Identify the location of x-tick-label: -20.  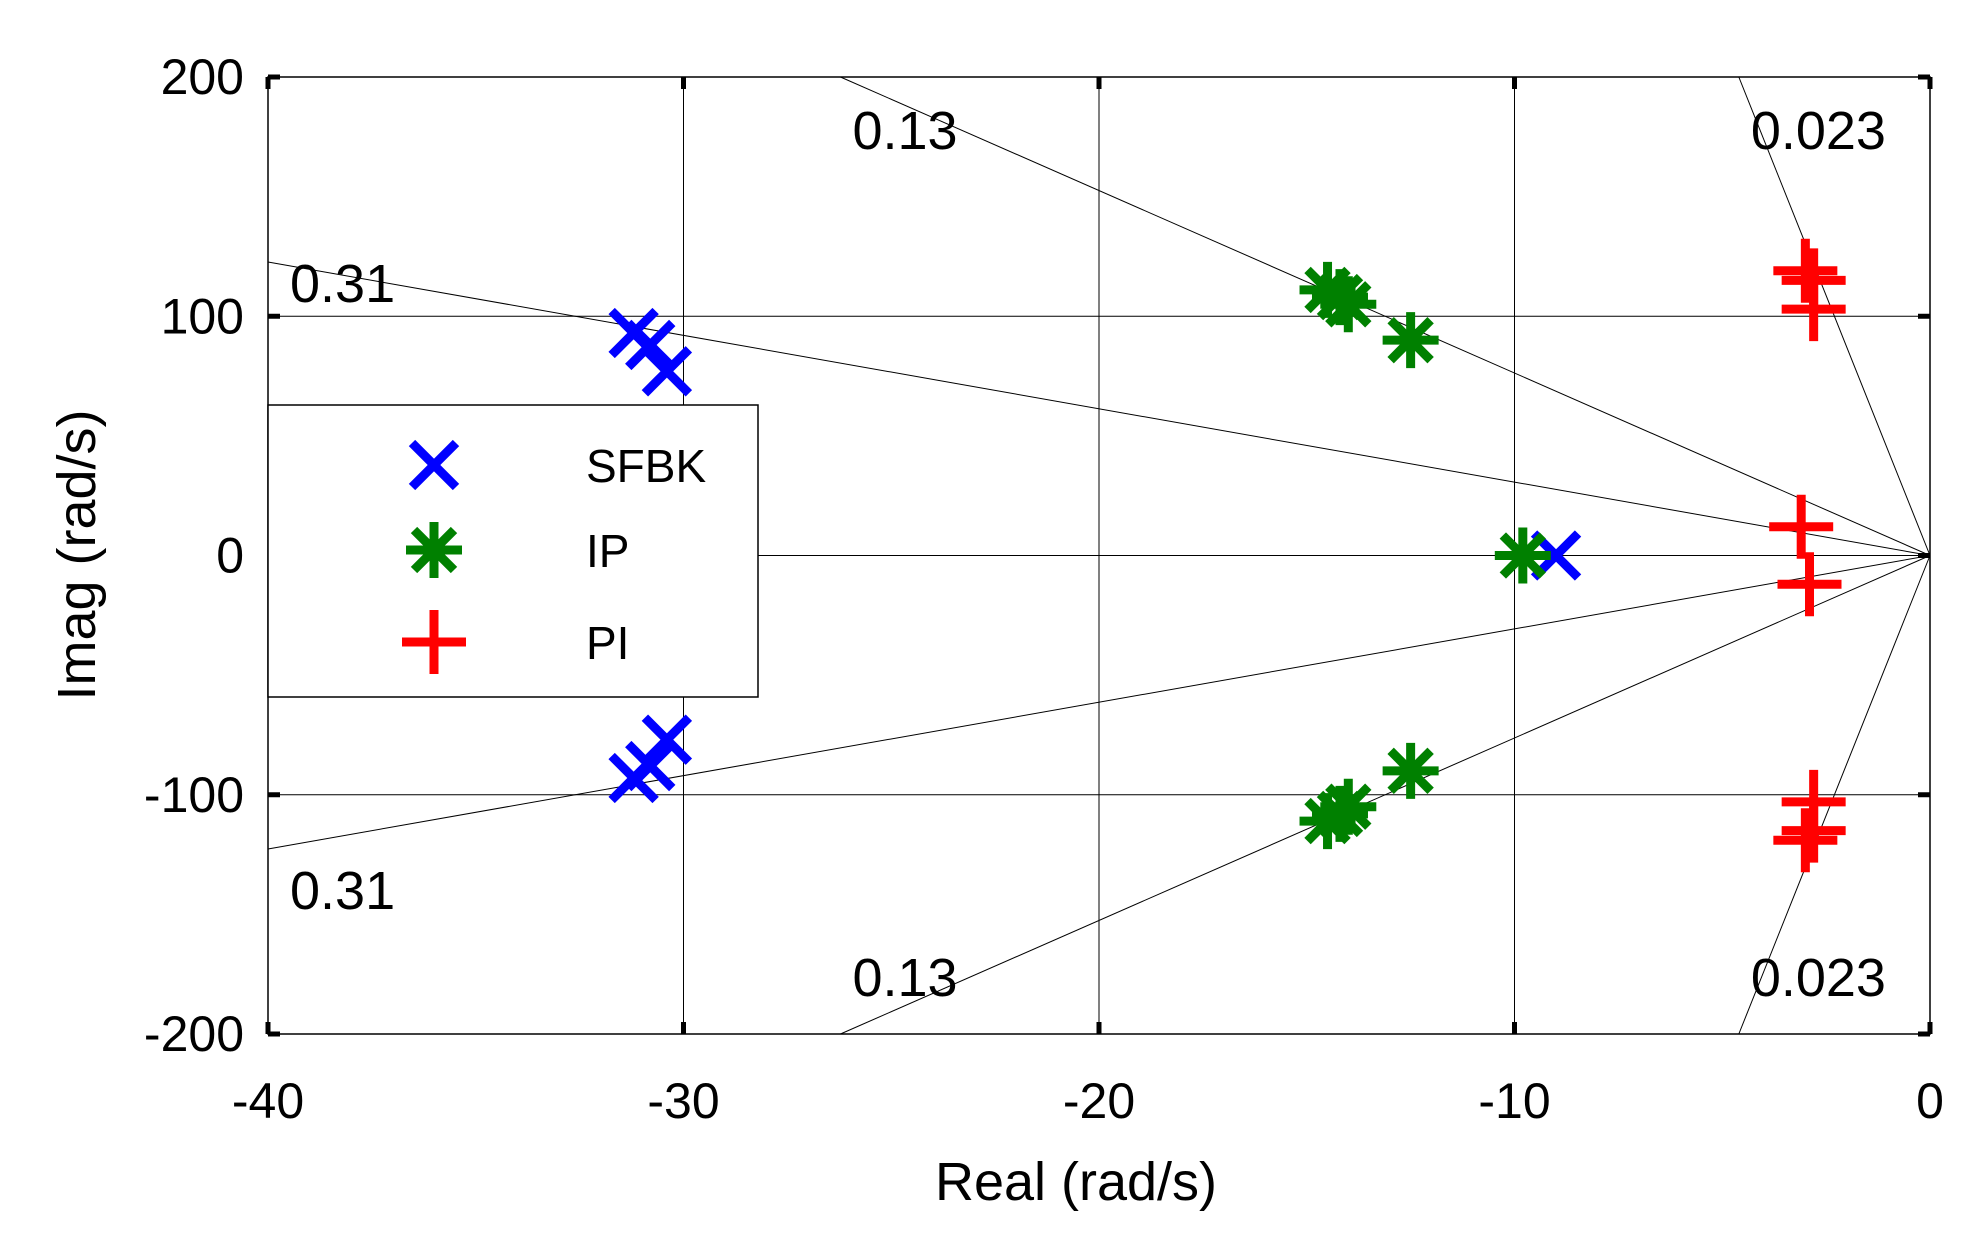
(1099, 1101).